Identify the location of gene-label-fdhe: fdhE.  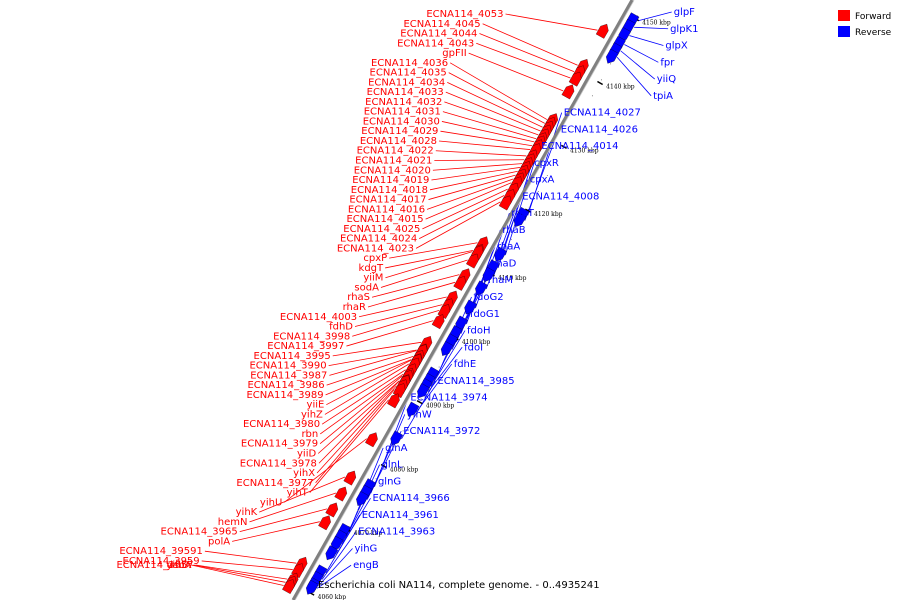
(465, 364).